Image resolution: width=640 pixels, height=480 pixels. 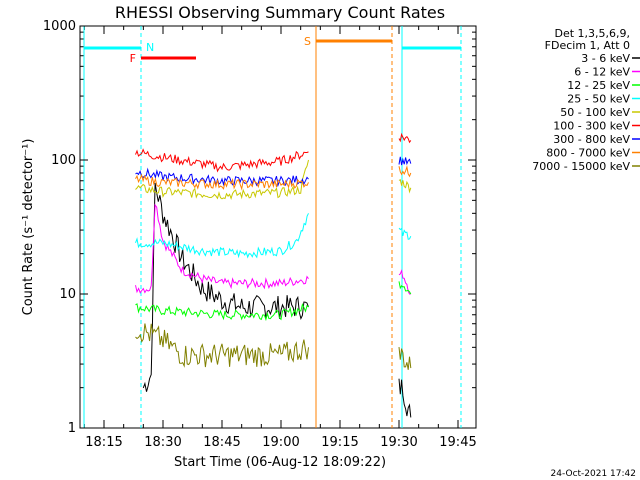 What do you see at coordinates (28, 227) in the screenshot?
I see `y-axis-label: Count Rate (s⁻¹ detector⁻¹)` at bounding box center [28, 227].